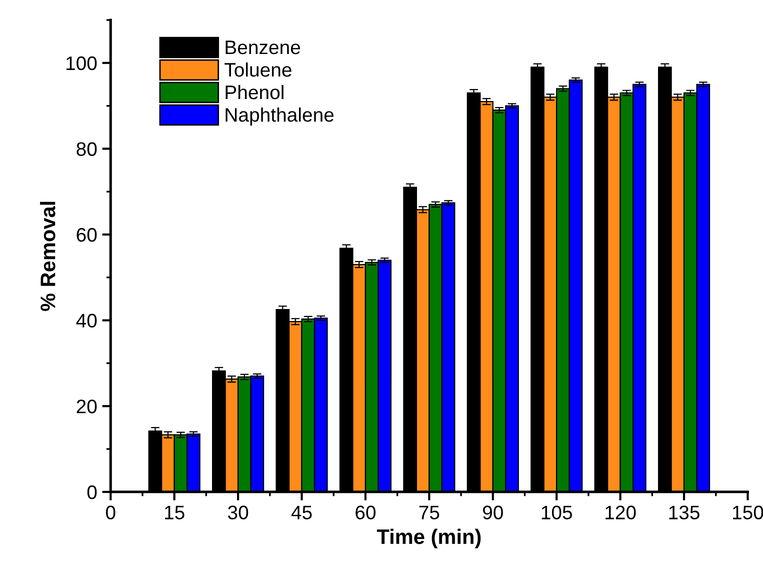  I want to click on x-tick-label: 15, so click(174, 513).